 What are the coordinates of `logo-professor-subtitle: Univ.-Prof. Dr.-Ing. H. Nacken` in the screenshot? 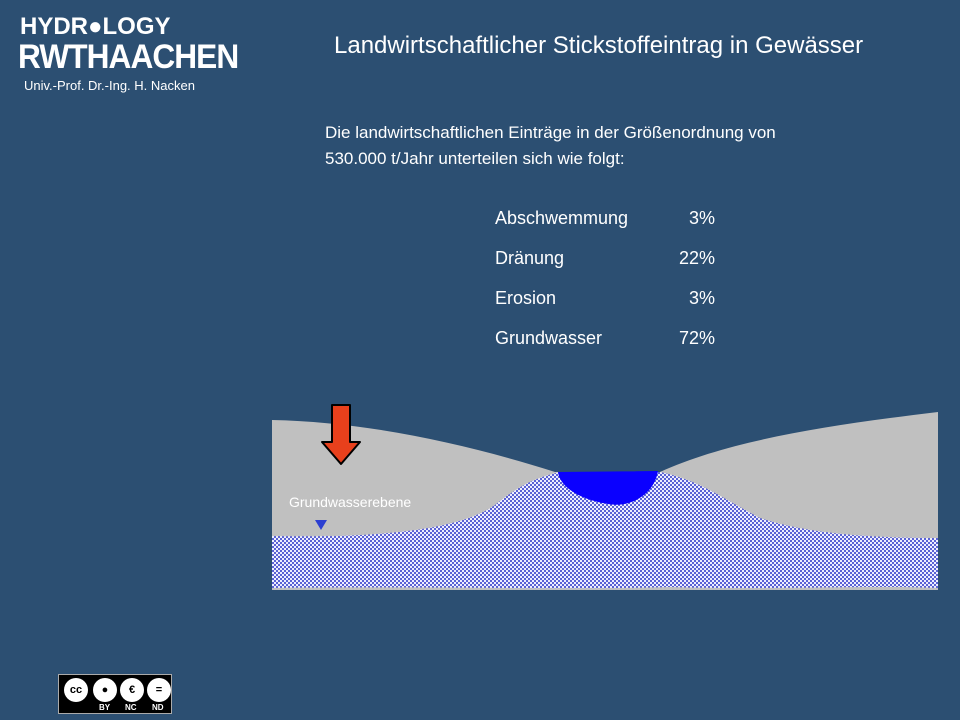 It's located at (109, 85).